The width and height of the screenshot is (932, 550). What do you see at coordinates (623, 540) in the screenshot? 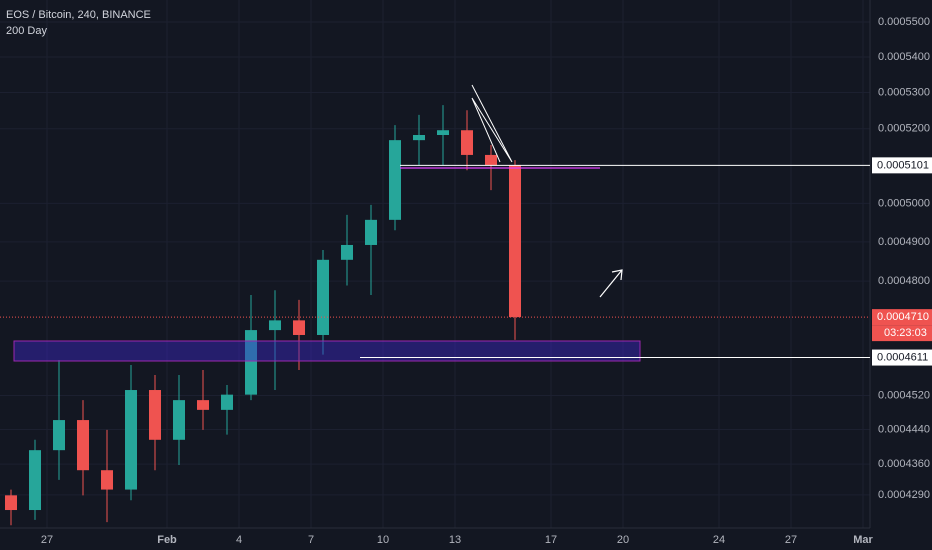
I see `x-tick-label: 20` at bounding box center [623, 540].